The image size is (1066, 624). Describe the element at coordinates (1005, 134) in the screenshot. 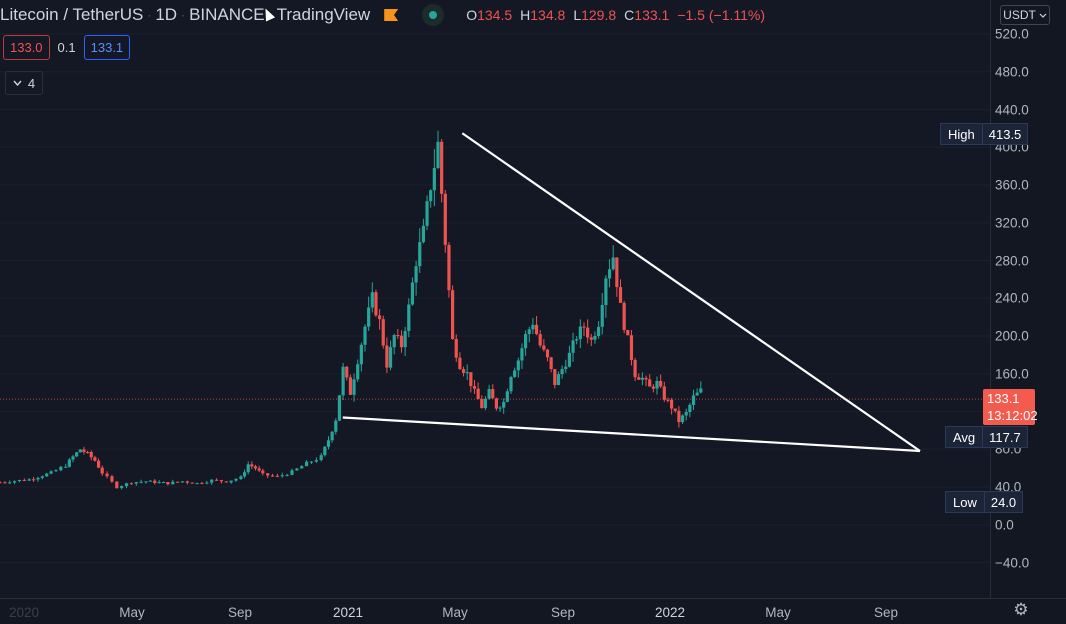

I see `high-tag-value: 413.5` at that location.